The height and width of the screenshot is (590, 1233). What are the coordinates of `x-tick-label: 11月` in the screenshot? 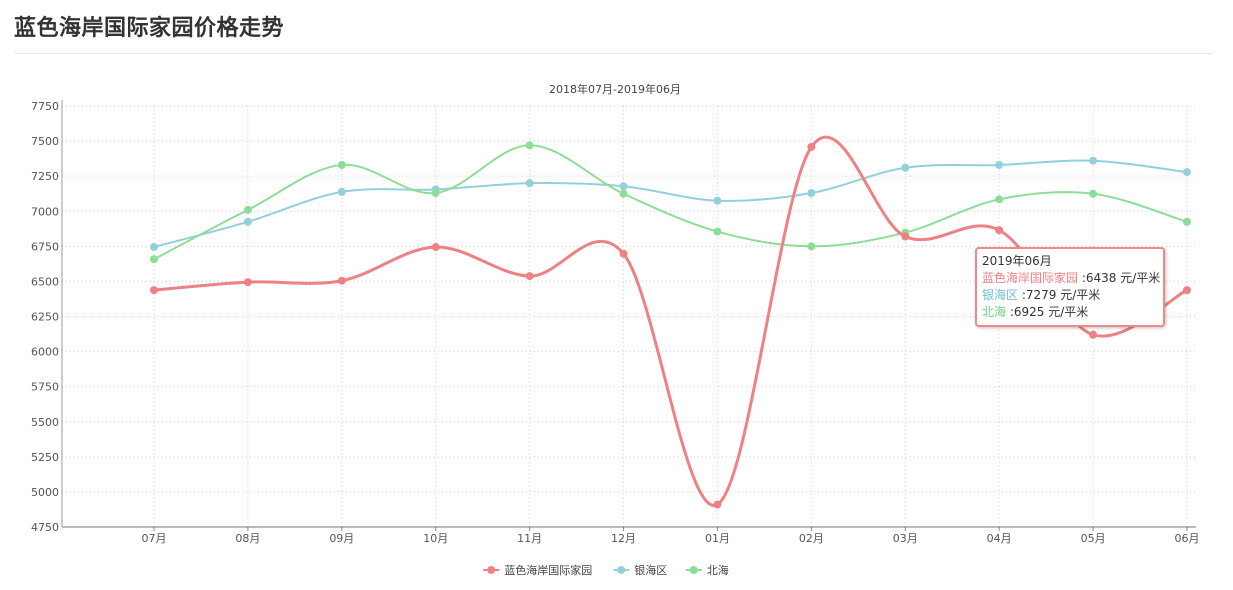 It's located at (529, 538).